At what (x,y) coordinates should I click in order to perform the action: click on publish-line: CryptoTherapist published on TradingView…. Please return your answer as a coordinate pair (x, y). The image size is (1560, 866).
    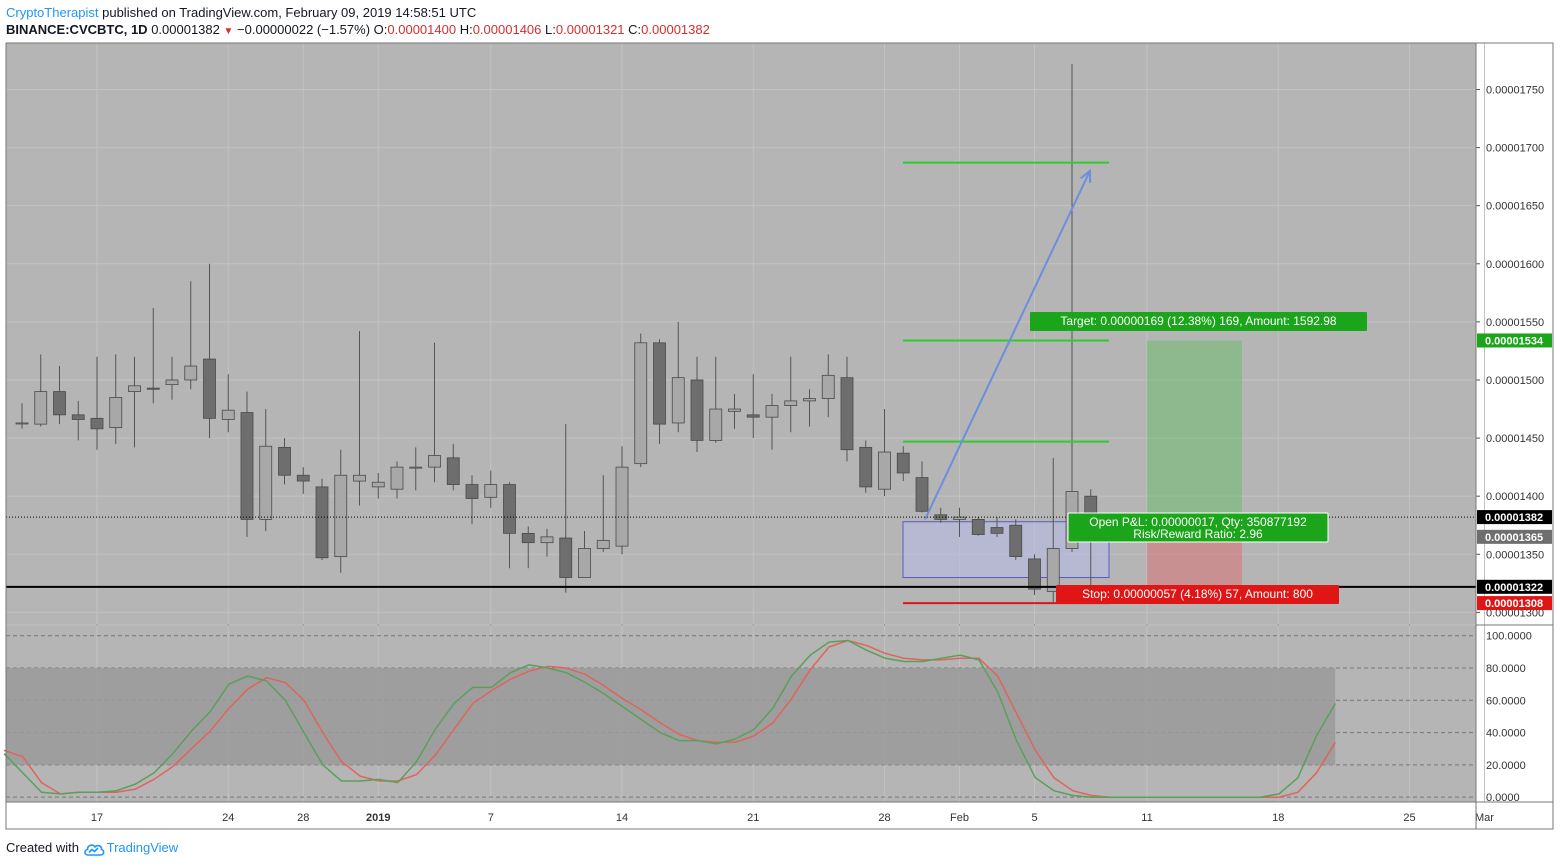
    Looking at the image, I should click on (241, 12).